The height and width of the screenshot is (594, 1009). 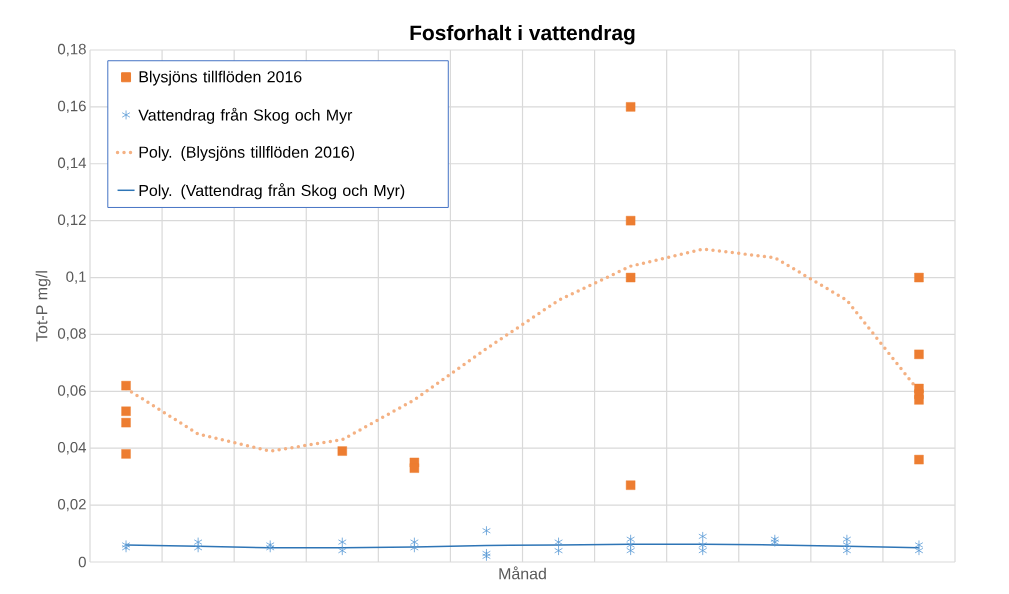 What do you see at coordinates (71, 107) in the screenshot?
I see `y-tick-label: 0,16` at bounding box center [71, 107].